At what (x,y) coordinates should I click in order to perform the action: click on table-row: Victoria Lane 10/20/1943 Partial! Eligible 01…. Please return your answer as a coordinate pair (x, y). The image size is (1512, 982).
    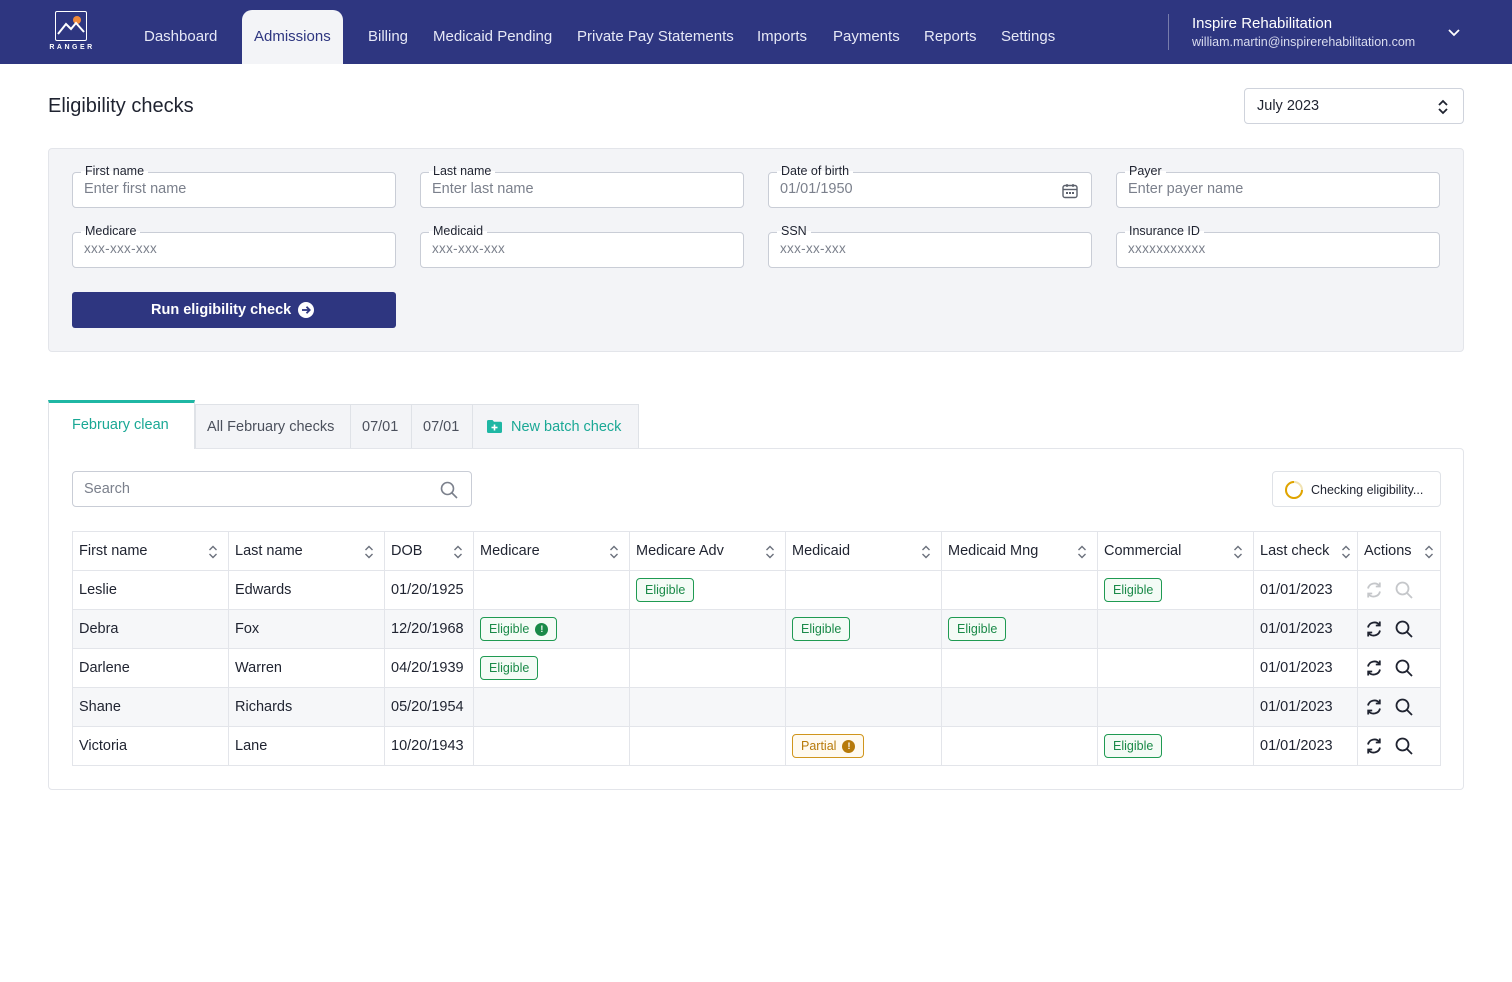
    Looking at the image, I should click on (756, 746).